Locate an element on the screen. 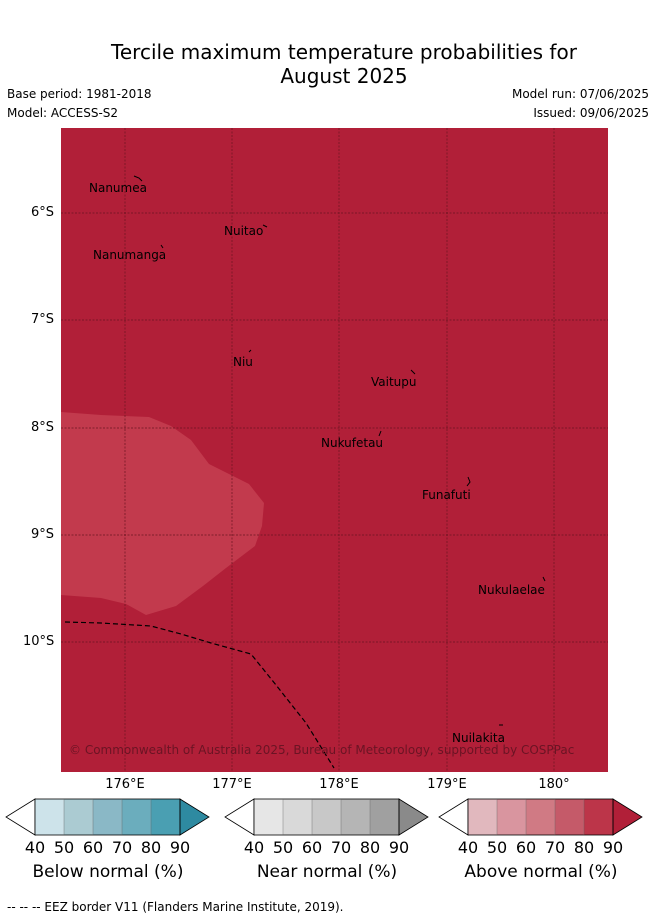  colorbar-near-normal is located at coordinates (326, 817).